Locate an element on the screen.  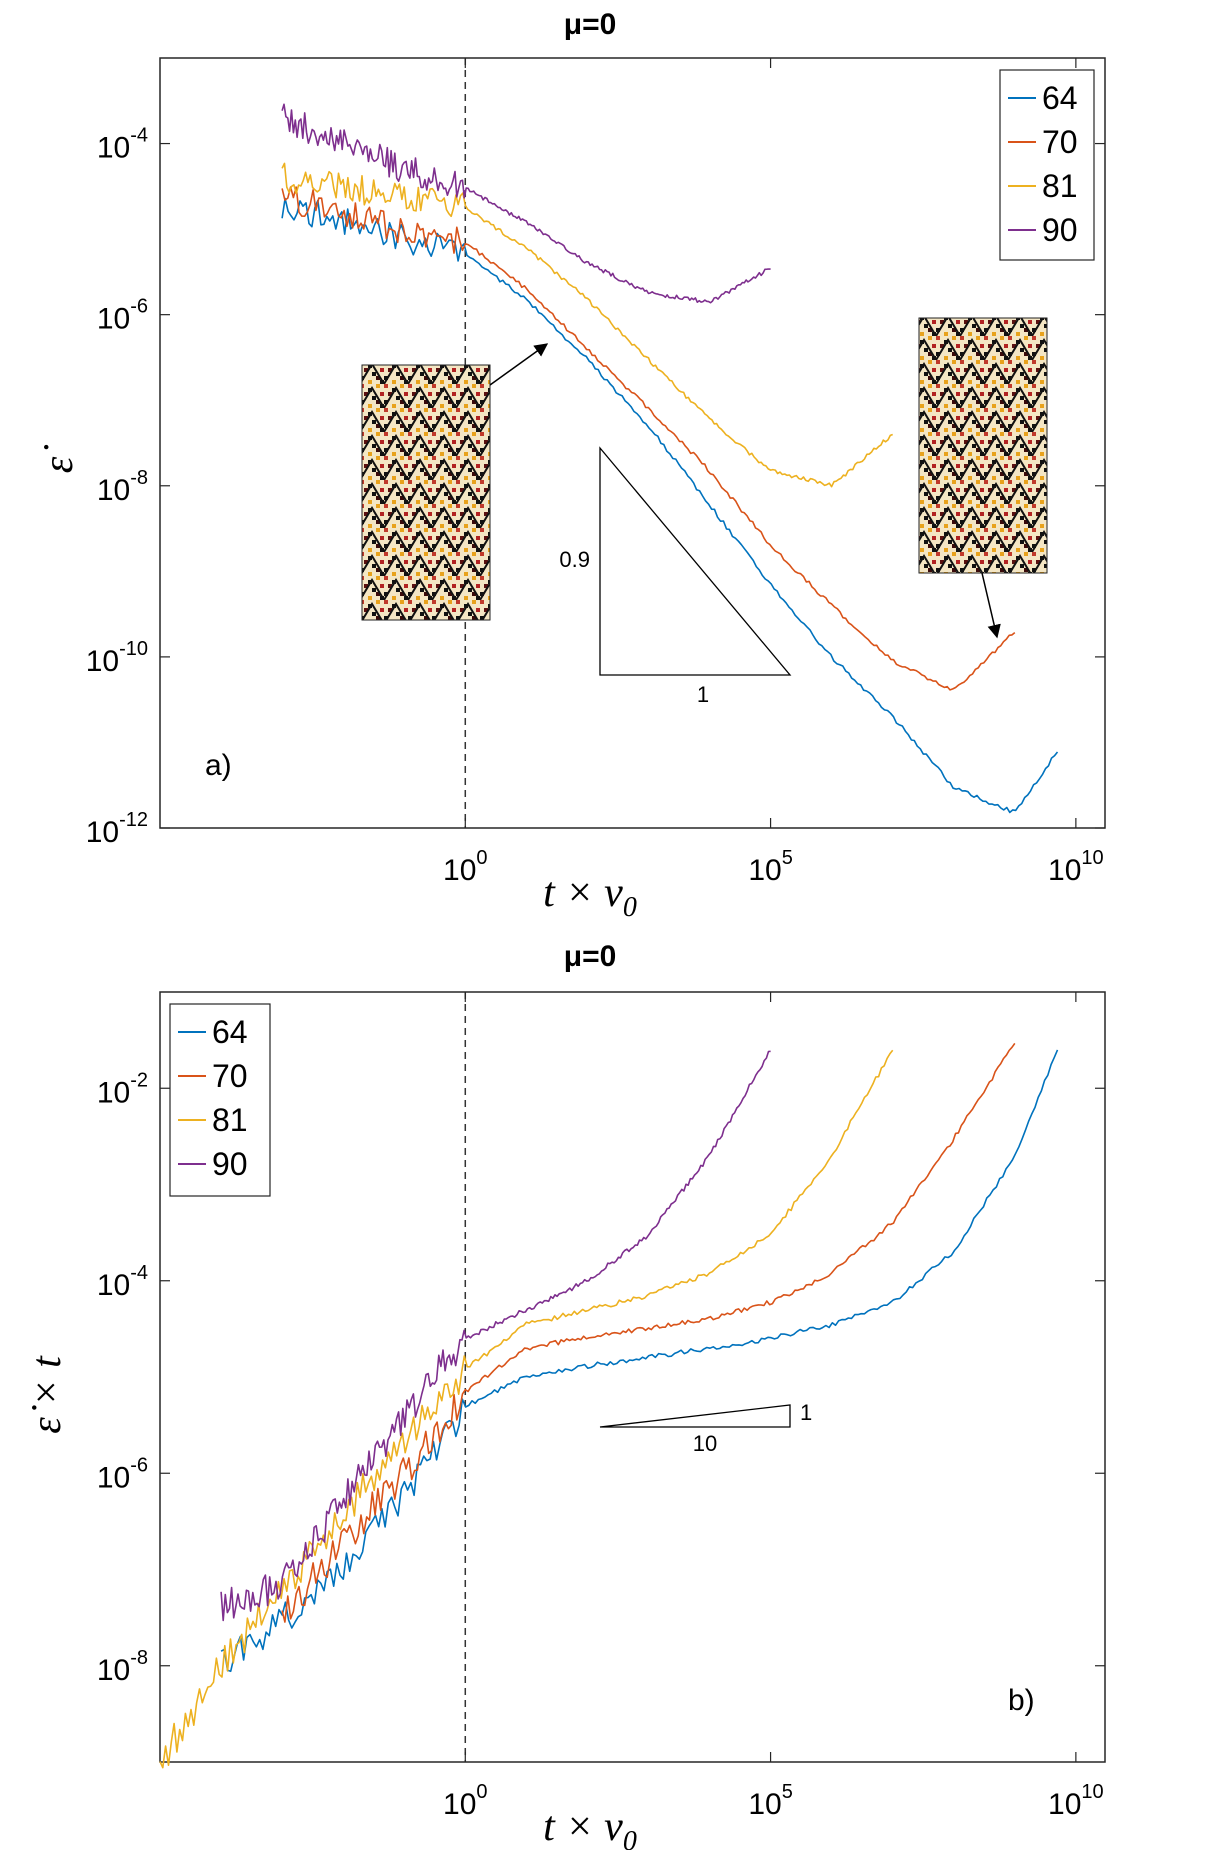
panel-b-xlabel: t × ν0 is located at coordinates (590, 1827).